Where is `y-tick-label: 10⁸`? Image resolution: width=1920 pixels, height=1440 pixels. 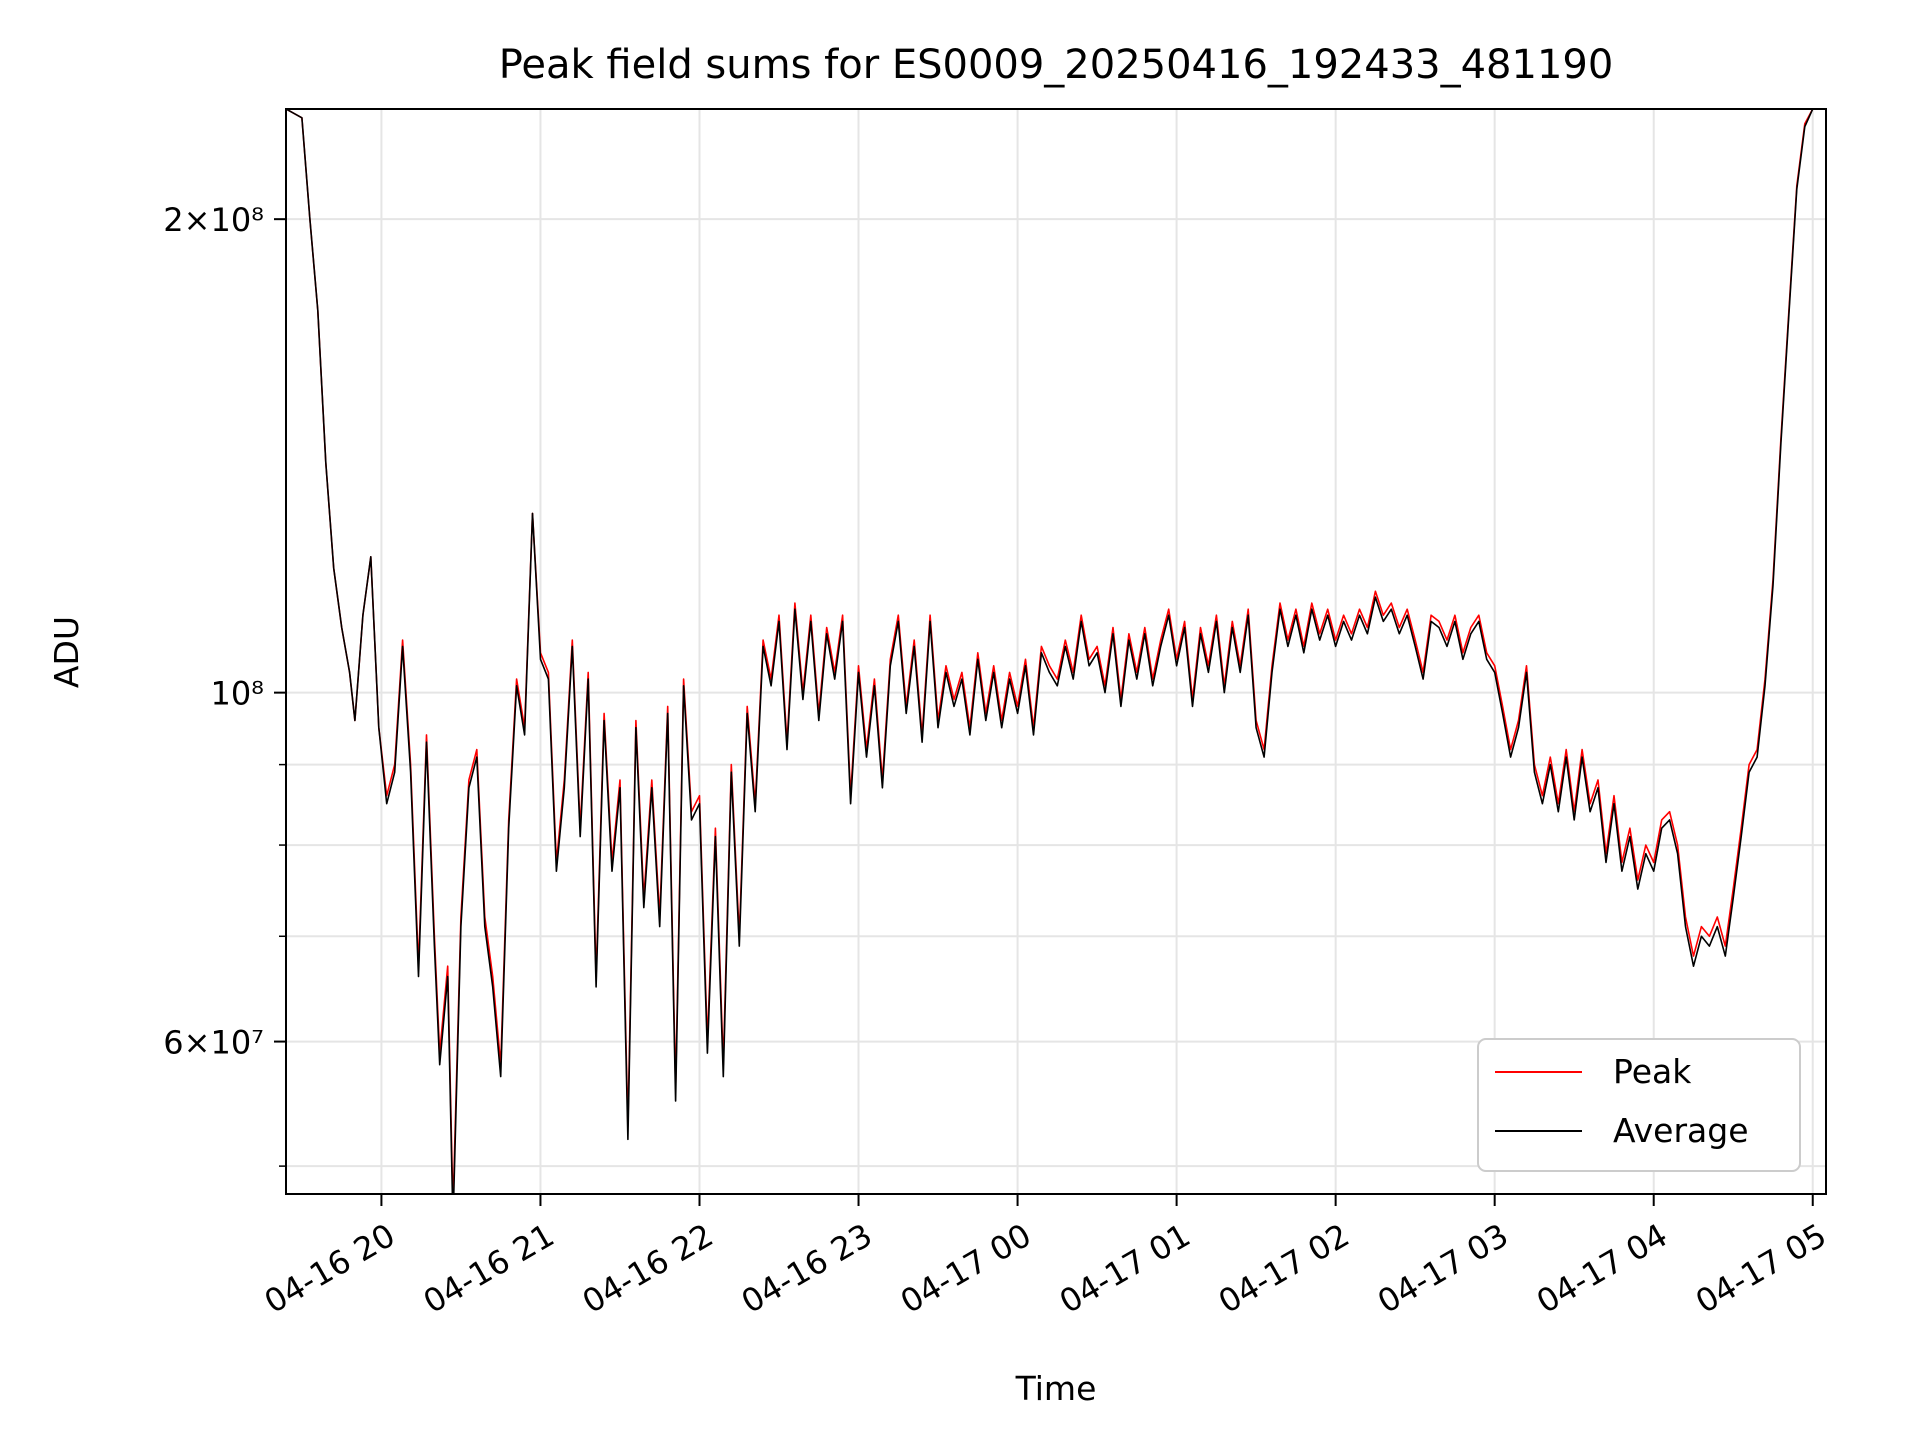 y-tick-label: 10⁸ is located at coordinates (237, 694).